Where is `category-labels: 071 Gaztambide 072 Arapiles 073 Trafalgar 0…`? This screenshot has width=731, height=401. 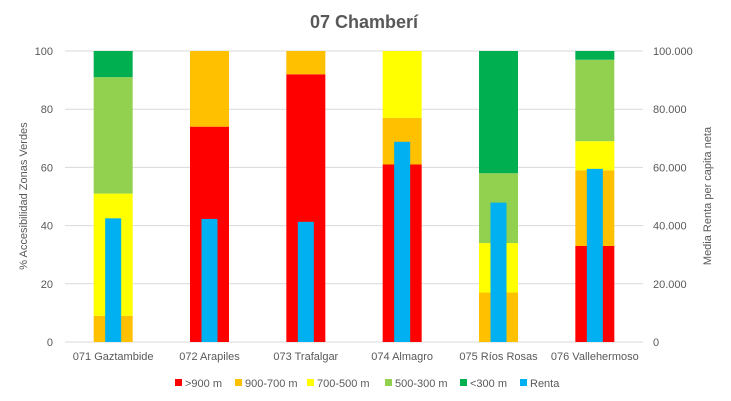
category-labels: 071 Gaztambide 072 Arapiles 073 Trafalgar 0… is located at coordinates (356, 357).